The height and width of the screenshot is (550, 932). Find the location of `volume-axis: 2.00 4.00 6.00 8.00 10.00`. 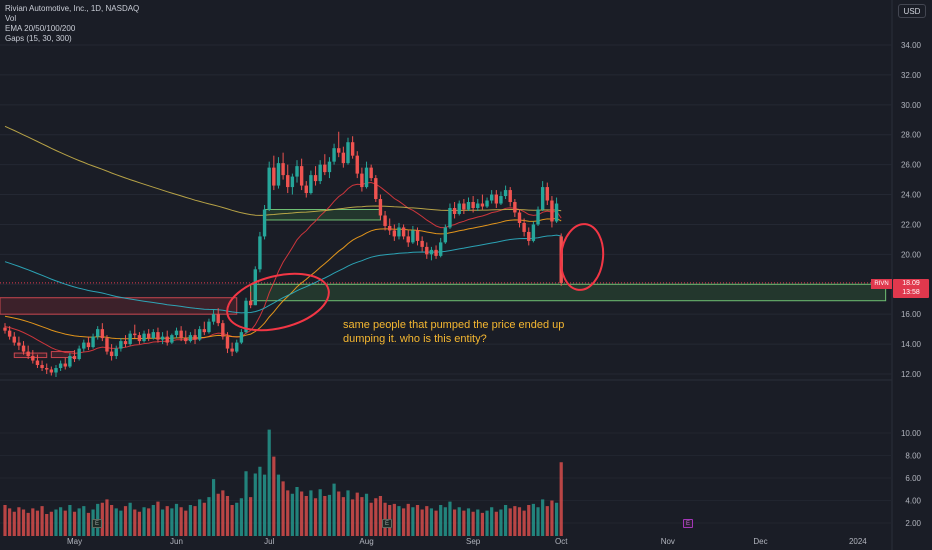

volume-axis: 2.00 4.00 6.00 8.00 10.00 is located at coordinates (911, 478).